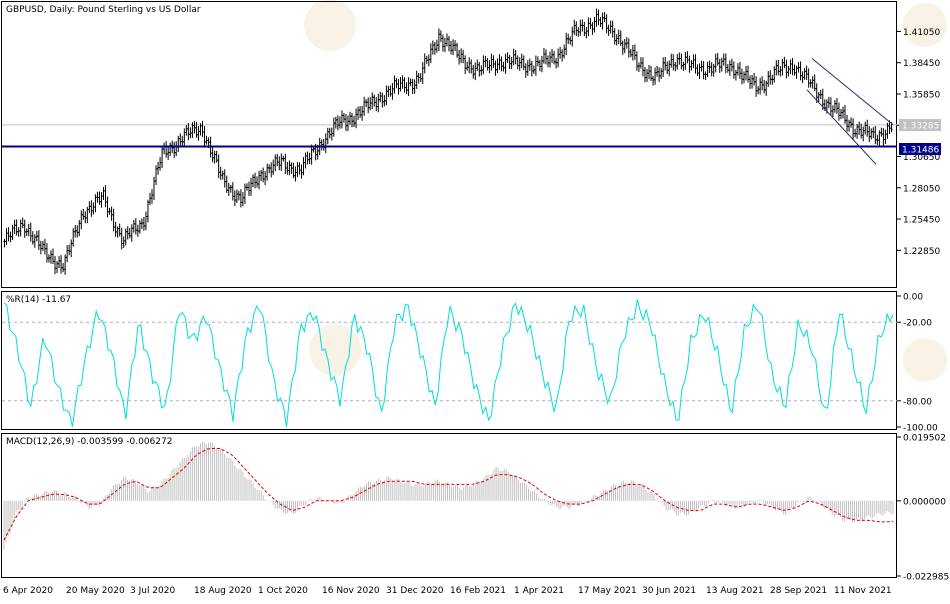 The image size is (950, 604). Describe the element at coordinates (921, 33) in the screenshot. I see `y-tick-label: 1.41050` at that location.